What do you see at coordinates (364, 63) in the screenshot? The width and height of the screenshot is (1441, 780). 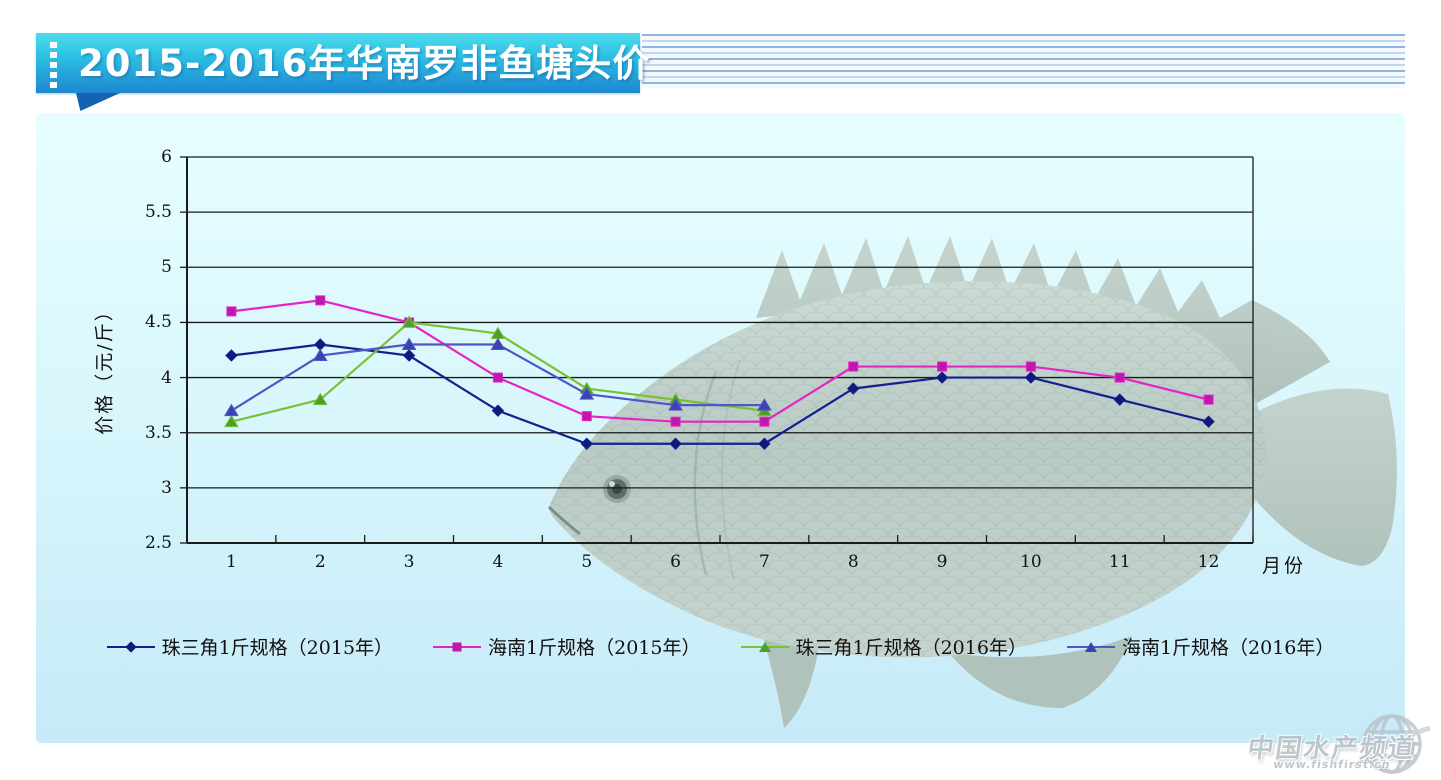 I see `page-title: 2015-2016年华南罗非鱼塘头价` at bounding box center [364, 63].